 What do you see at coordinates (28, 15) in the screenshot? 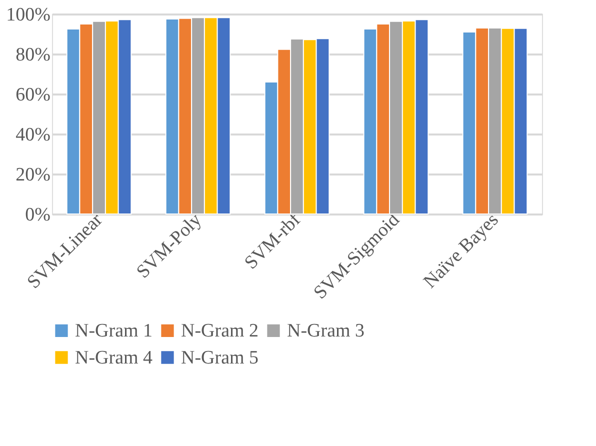
I see `y-tick-label: 100%` at bounding box center [28, 15].